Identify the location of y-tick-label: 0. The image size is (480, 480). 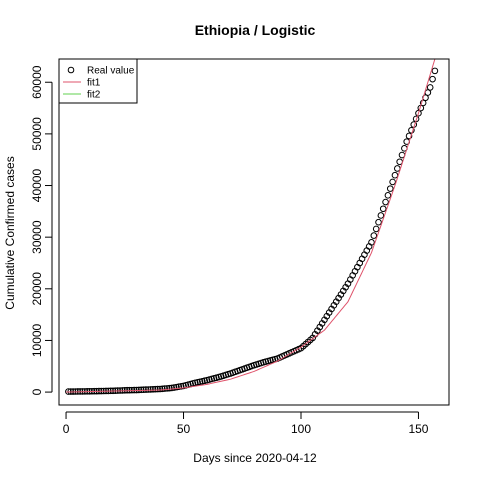
(37, 391).